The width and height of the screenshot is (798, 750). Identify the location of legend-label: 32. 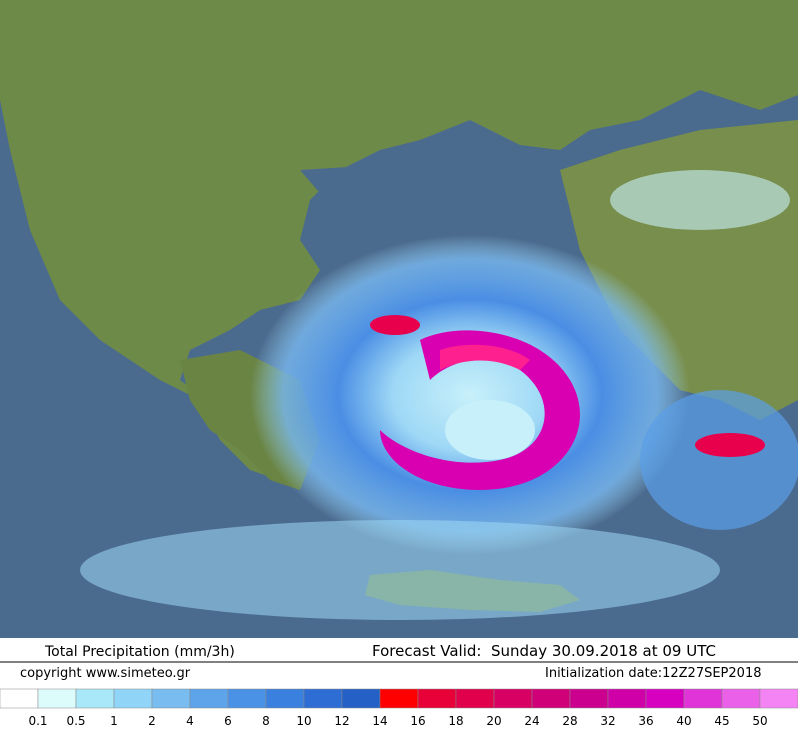
(607, 721).